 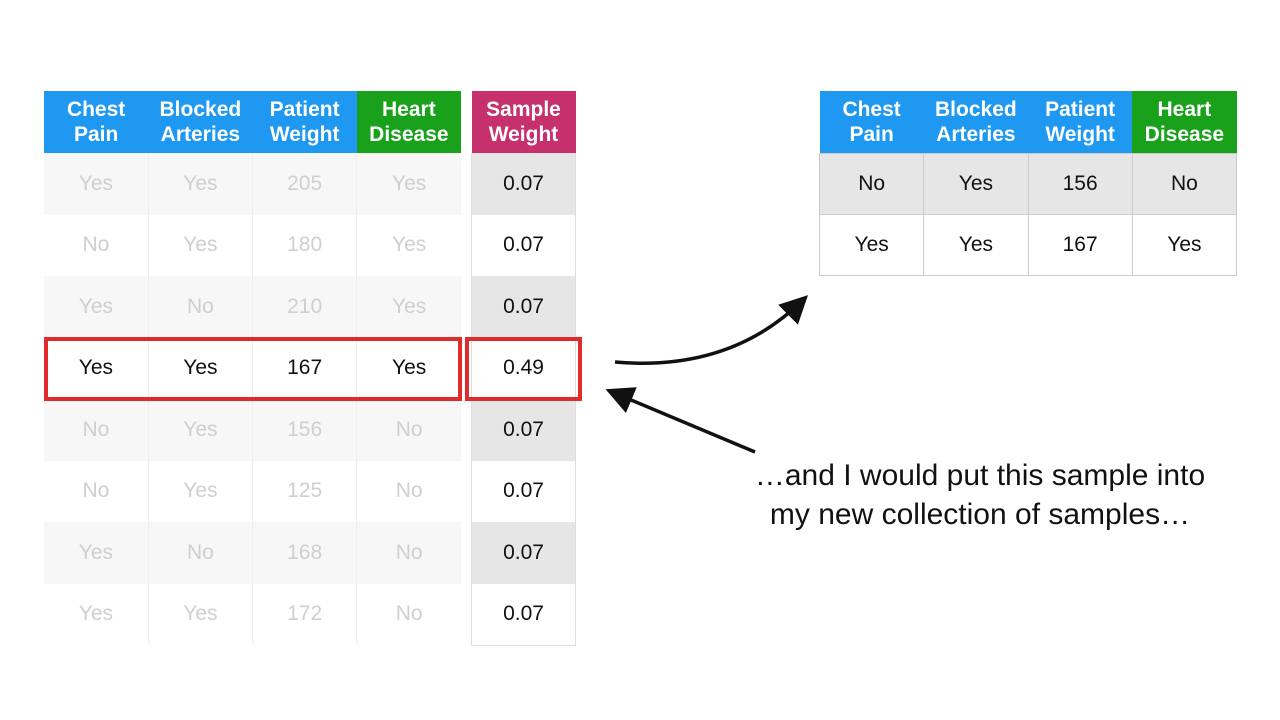 I want to click on table-row: No Yes 125 No, so click(x=252, y=491).